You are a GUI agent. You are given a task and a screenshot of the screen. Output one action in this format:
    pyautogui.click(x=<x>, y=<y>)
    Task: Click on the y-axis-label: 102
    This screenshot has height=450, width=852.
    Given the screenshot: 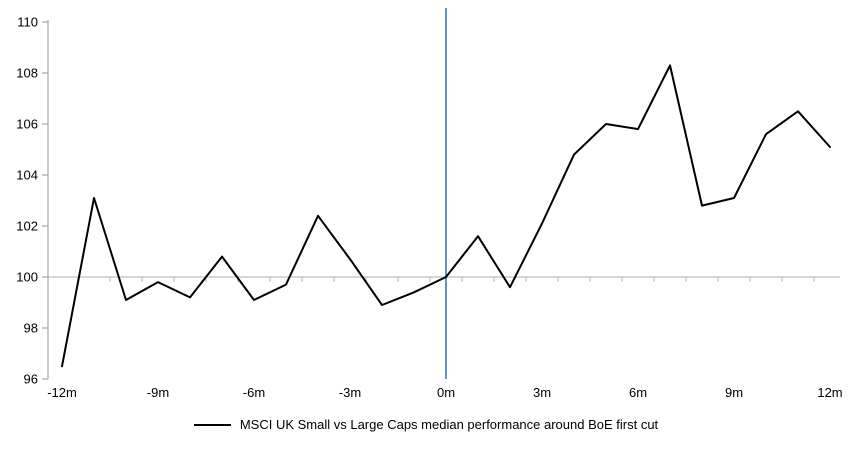 What is the action you would take?
    pyautogui.click(x=27, y=226)
    